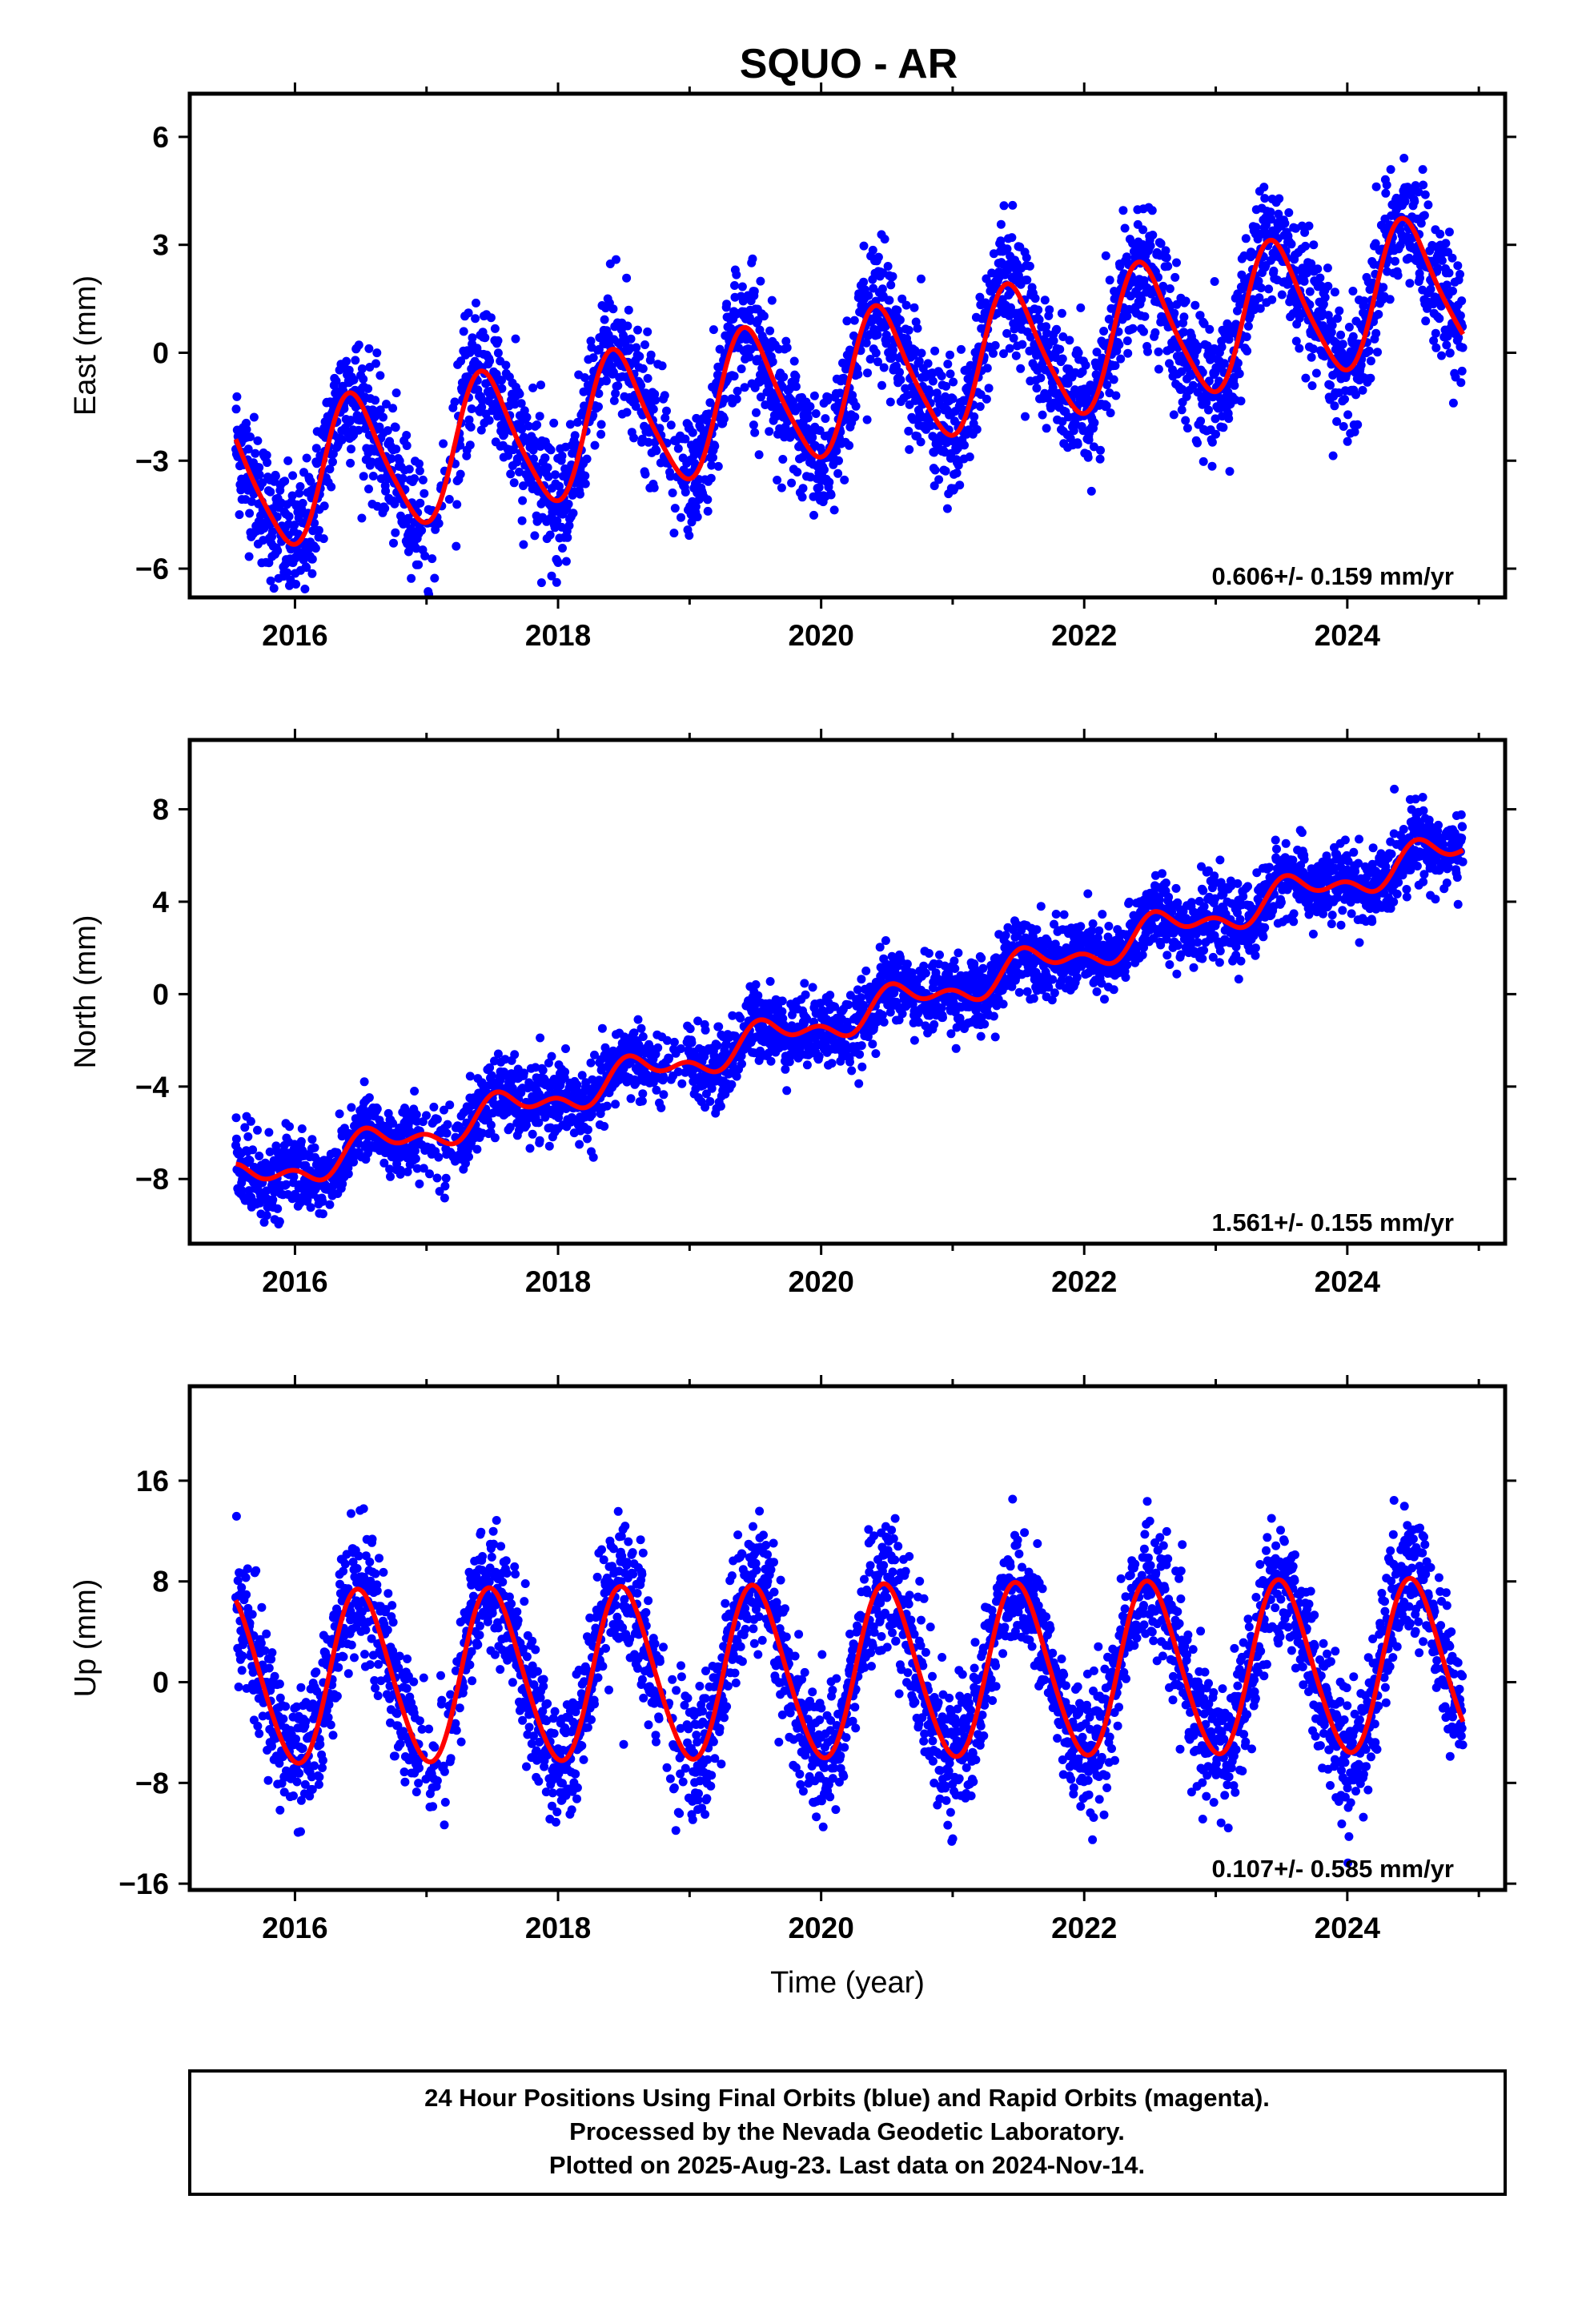 The image size is (1582, 2324). I want to click on data-points, so click(849, 375).